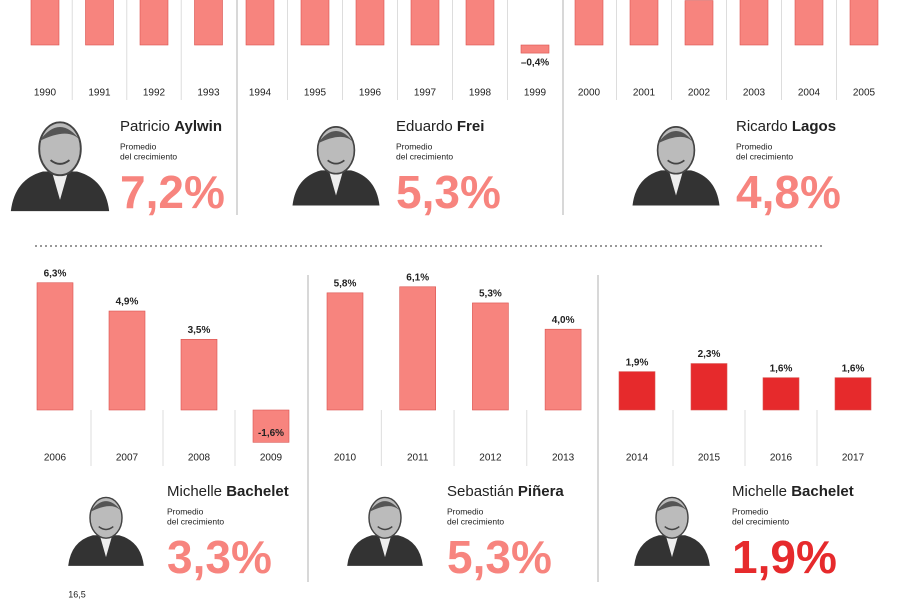 This screenshot has width=900, height=600. What do you see at coordinates (709, 458) in the screenshot?
I see `year-label: 2015` at bounding box center [709, 458].